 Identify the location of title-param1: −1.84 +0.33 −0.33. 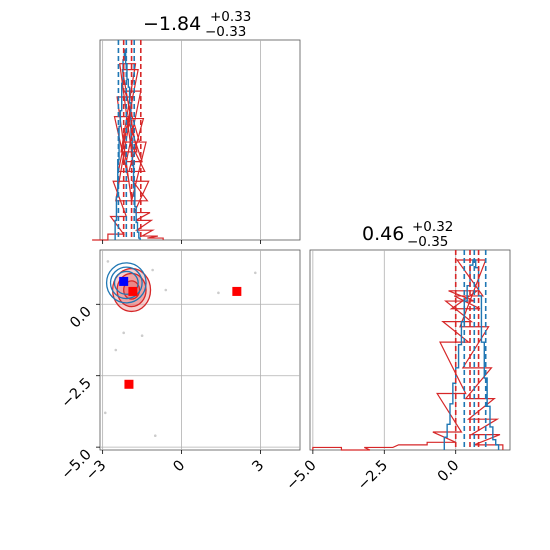
(197, 24).